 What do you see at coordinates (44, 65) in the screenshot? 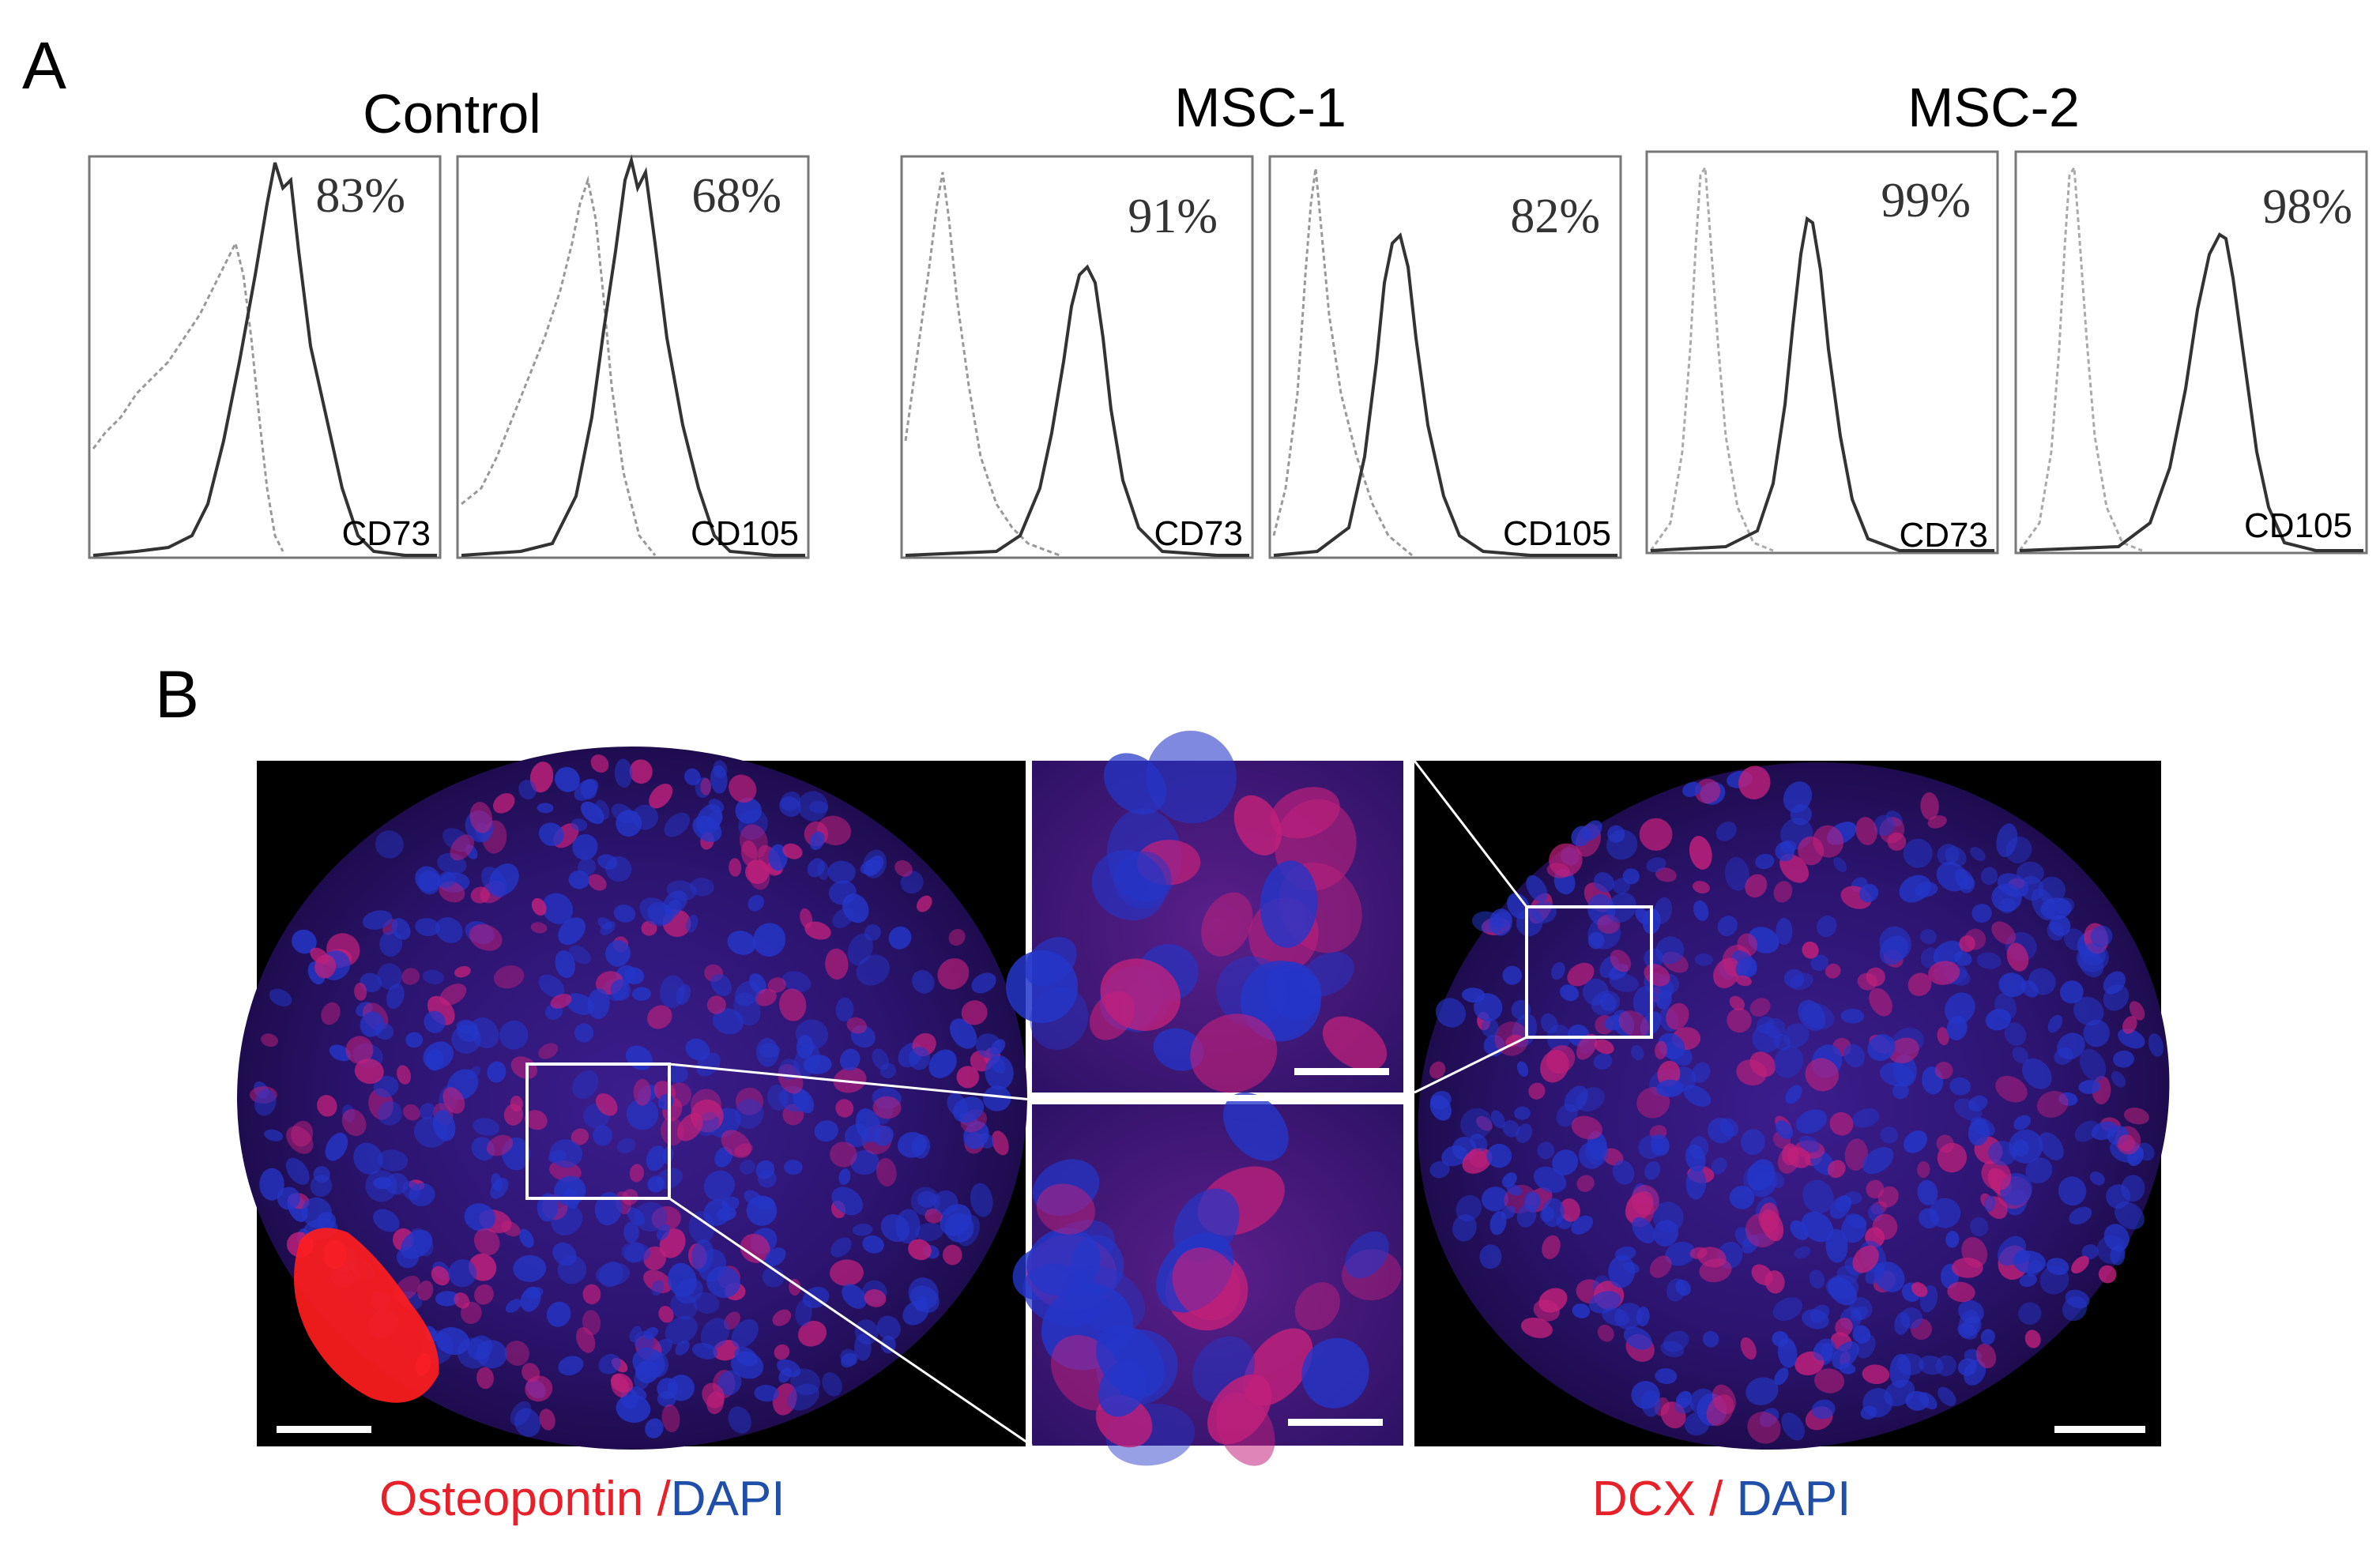
I see `panel-a-label: A` at bounding box center [44, 65].